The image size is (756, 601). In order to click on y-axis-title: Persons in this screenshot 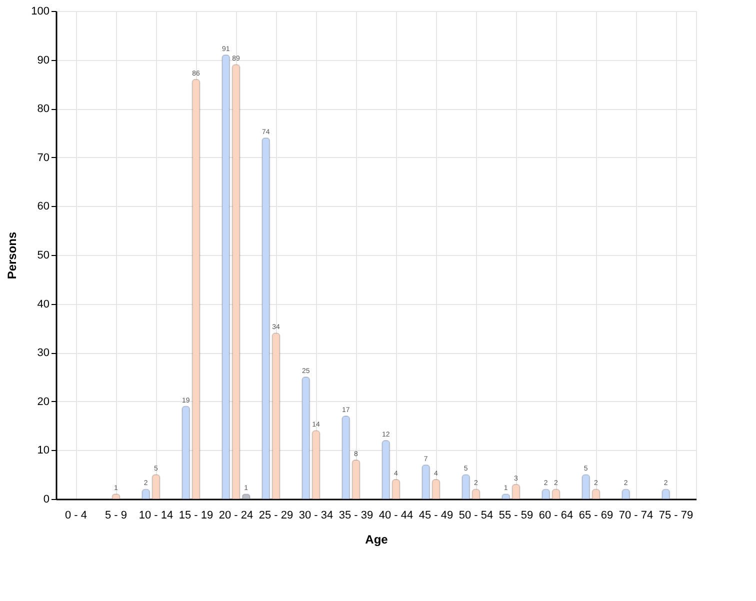, I will do `click(12, 256)`.